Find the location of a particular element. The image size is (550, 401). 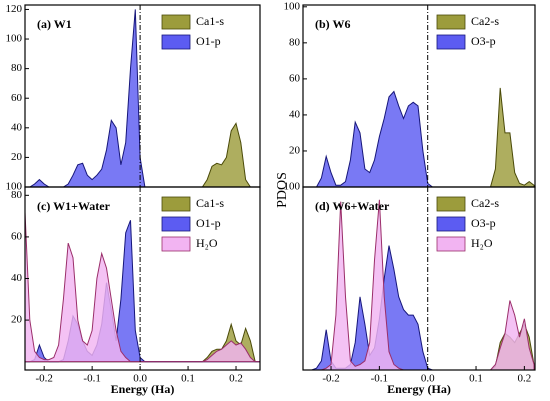

y-axis-label: PDOS is located at coordinates (282, 190).